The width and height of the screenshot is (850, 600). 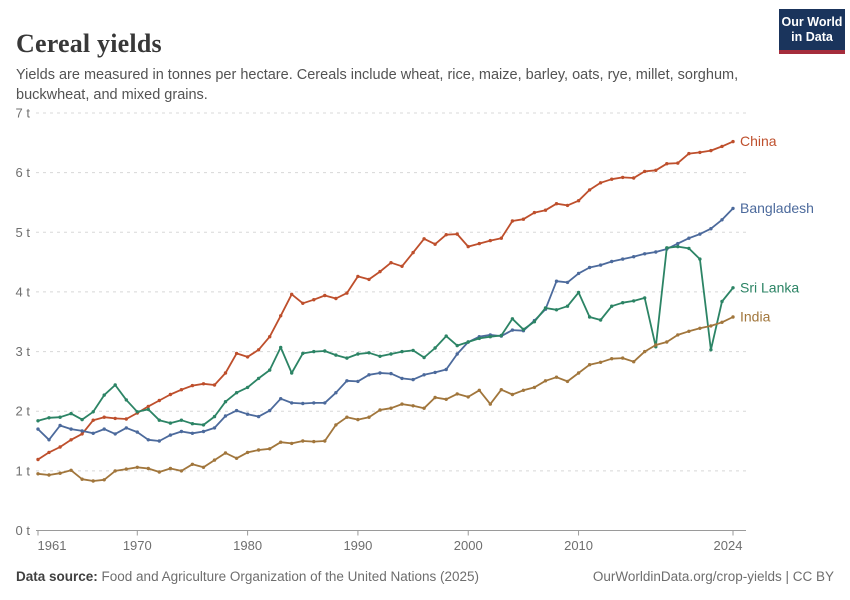 I want to click on series-label-sri-lanka: Sri Lanka, so click(x=769, y=287).